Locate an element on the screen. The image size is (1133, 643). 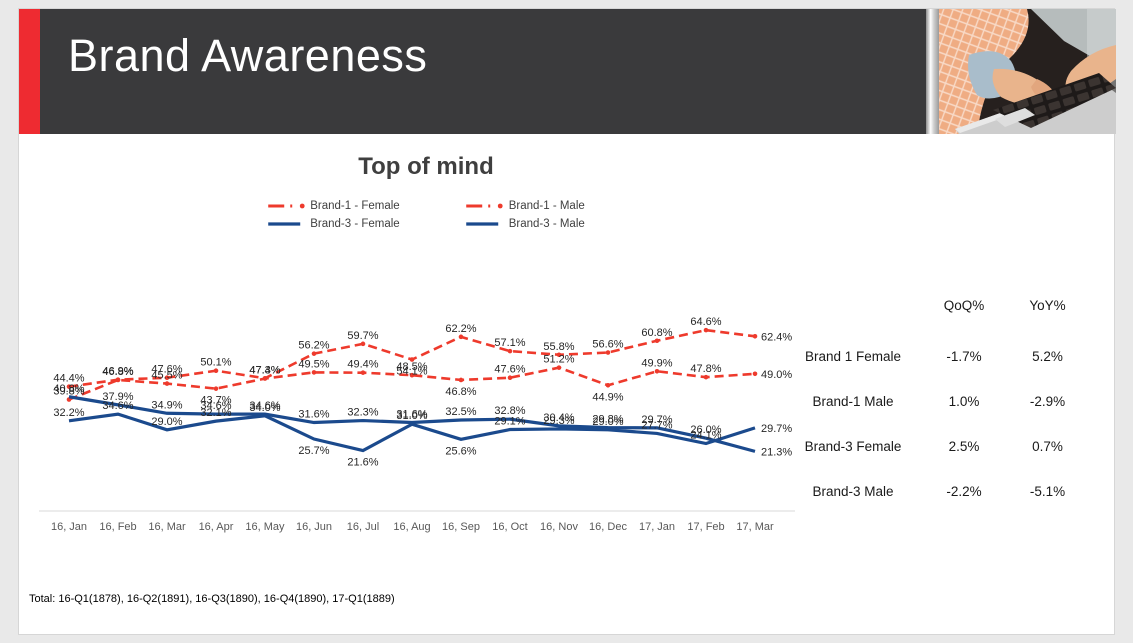
table-cell-yoy: 0.7% is located at coordinates (1047, 446).